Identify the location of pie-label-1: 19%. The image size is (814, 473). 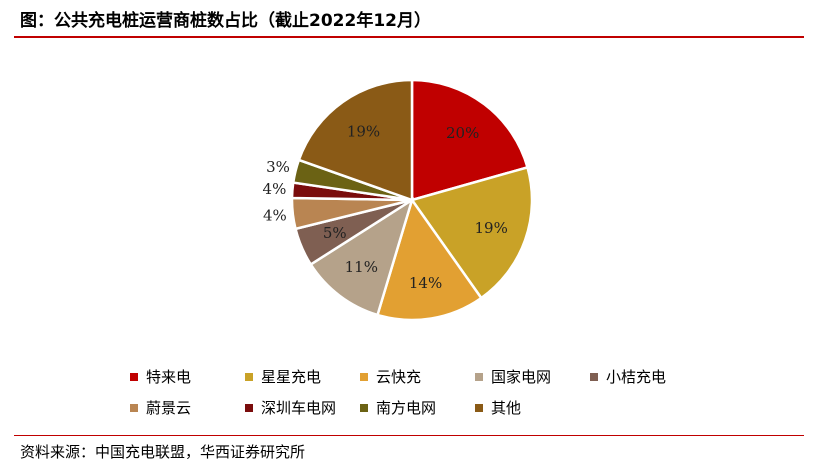
(491, 228).